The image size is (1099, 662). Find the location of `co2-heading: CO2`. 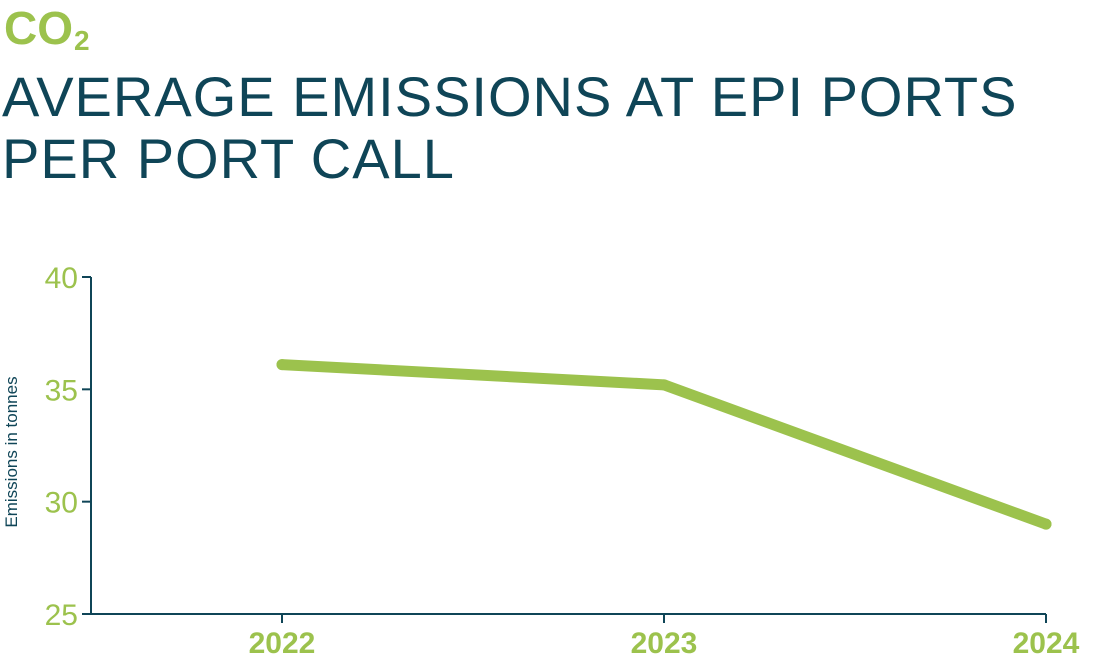

co2-heading: CO2 is located at coordinates (47, 34).